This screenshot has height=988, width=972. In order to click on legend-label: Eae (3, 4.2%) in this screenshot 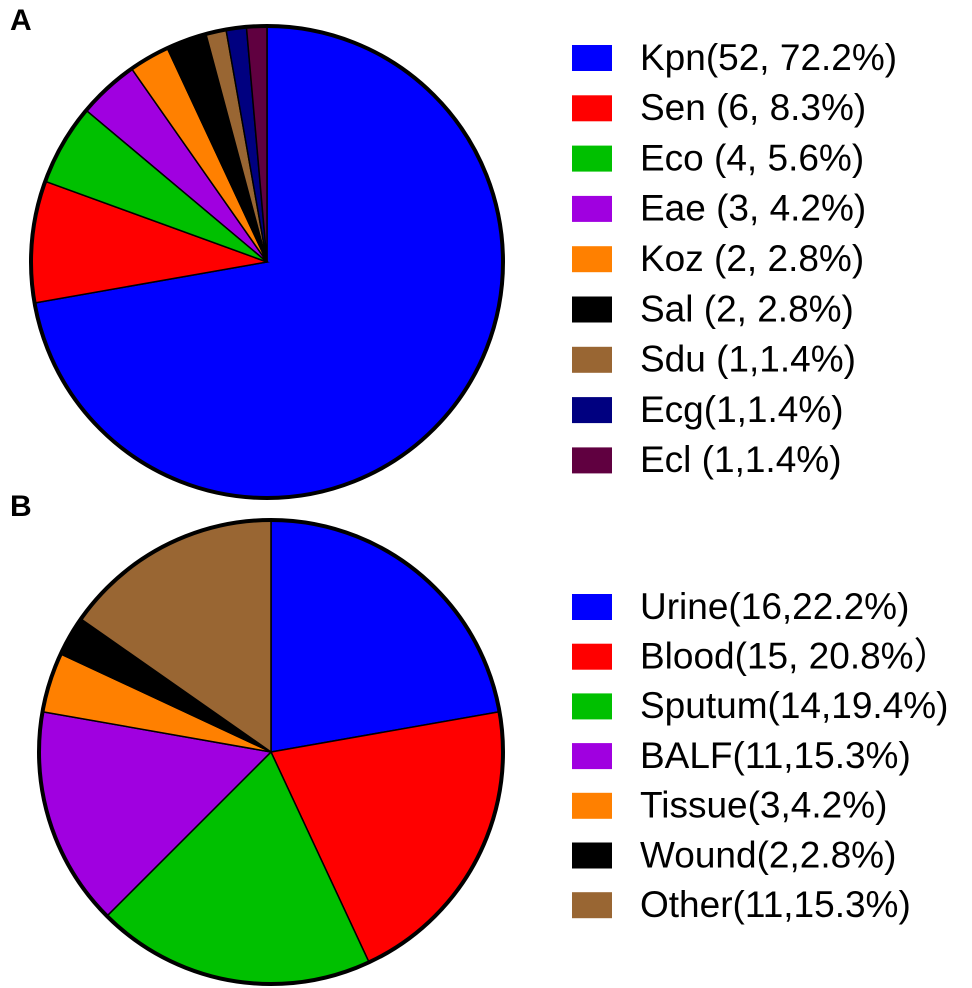, I will do `click(753, 208)`.